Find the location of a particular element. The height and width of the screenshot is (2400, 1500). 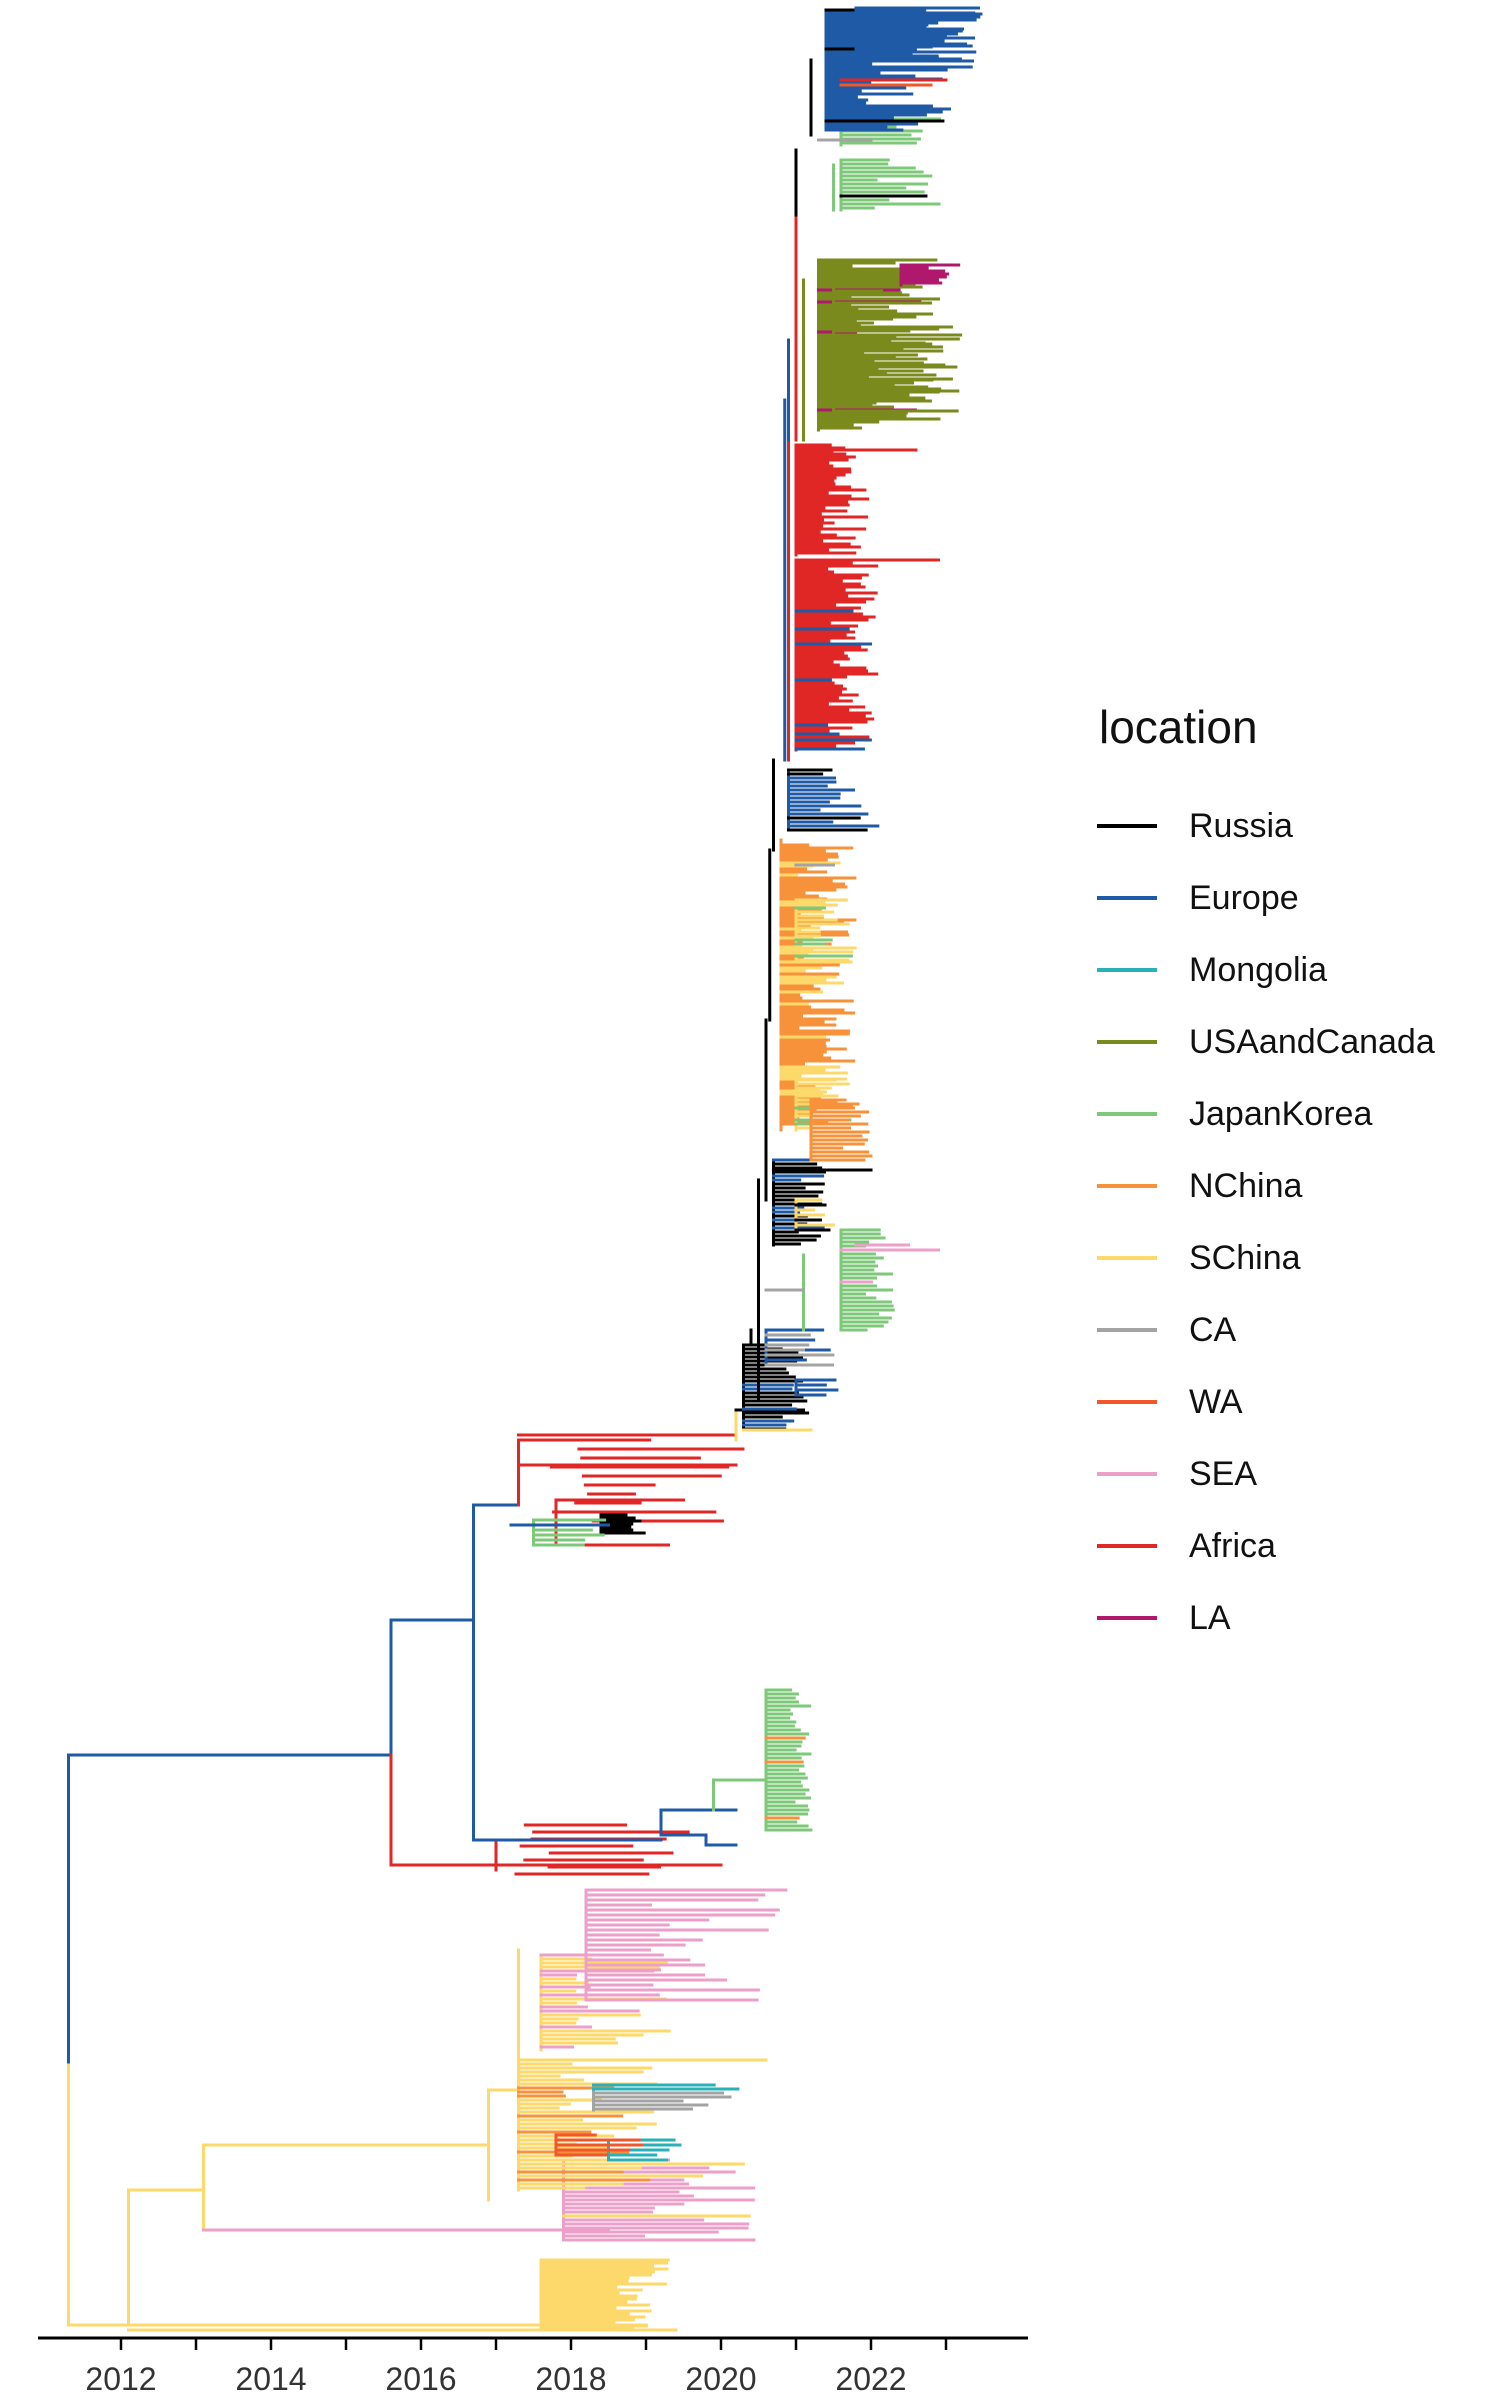

legend-label: JapanKorea is located at coordinates (1281, 1113).